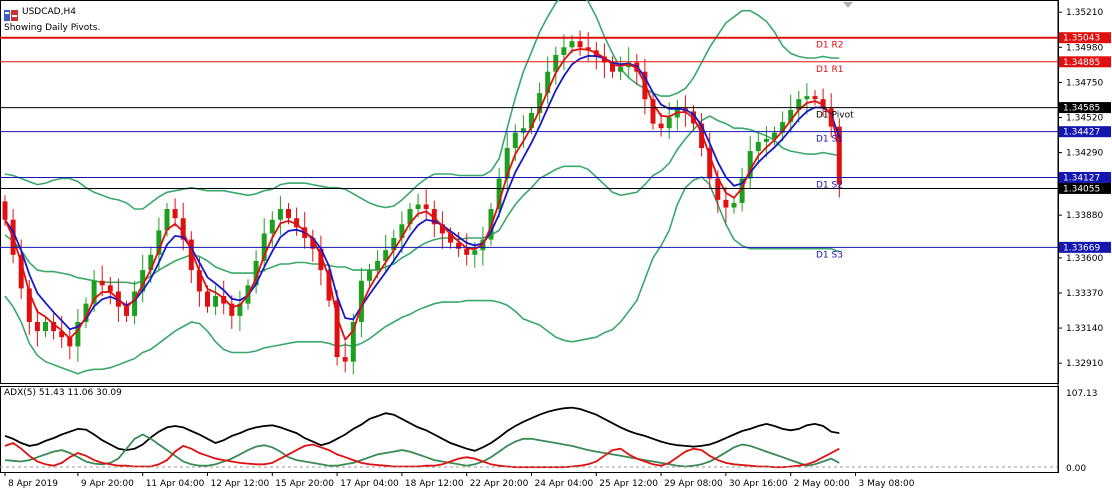 The image size is (1112, 495). Describe the element at coordinates (1076, 469) in the screenshot. I see `adx-min-label: 0.00` at that location.